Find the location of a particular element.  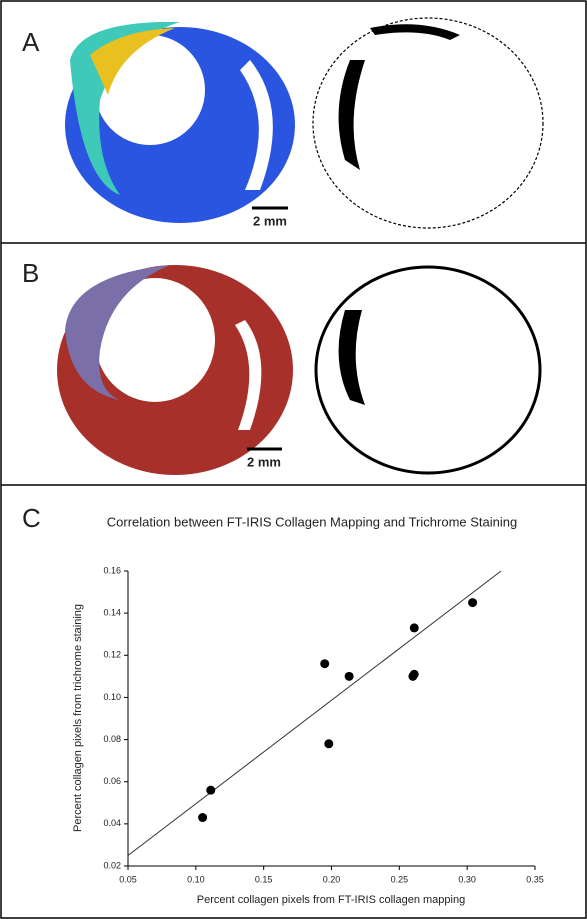

ftiris-threshold is located at coordinates (428, 123).